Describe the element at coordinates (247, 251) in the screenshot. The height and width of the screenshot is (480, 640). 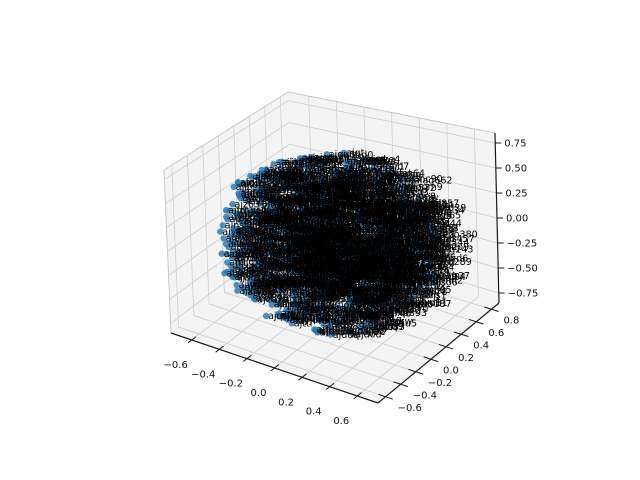
I see `point-label: ajzhu` at that location.